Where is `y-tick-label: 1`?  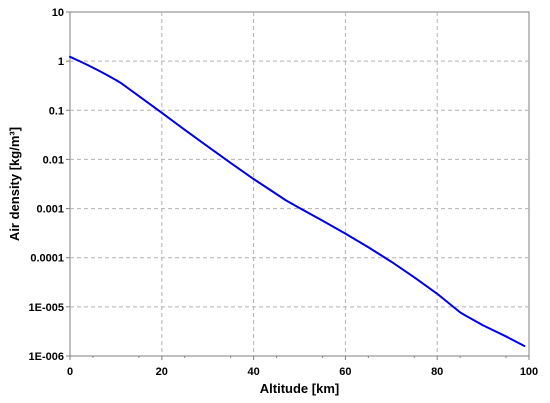 y-tick-label: 1 is located at coordinates (61, 62).